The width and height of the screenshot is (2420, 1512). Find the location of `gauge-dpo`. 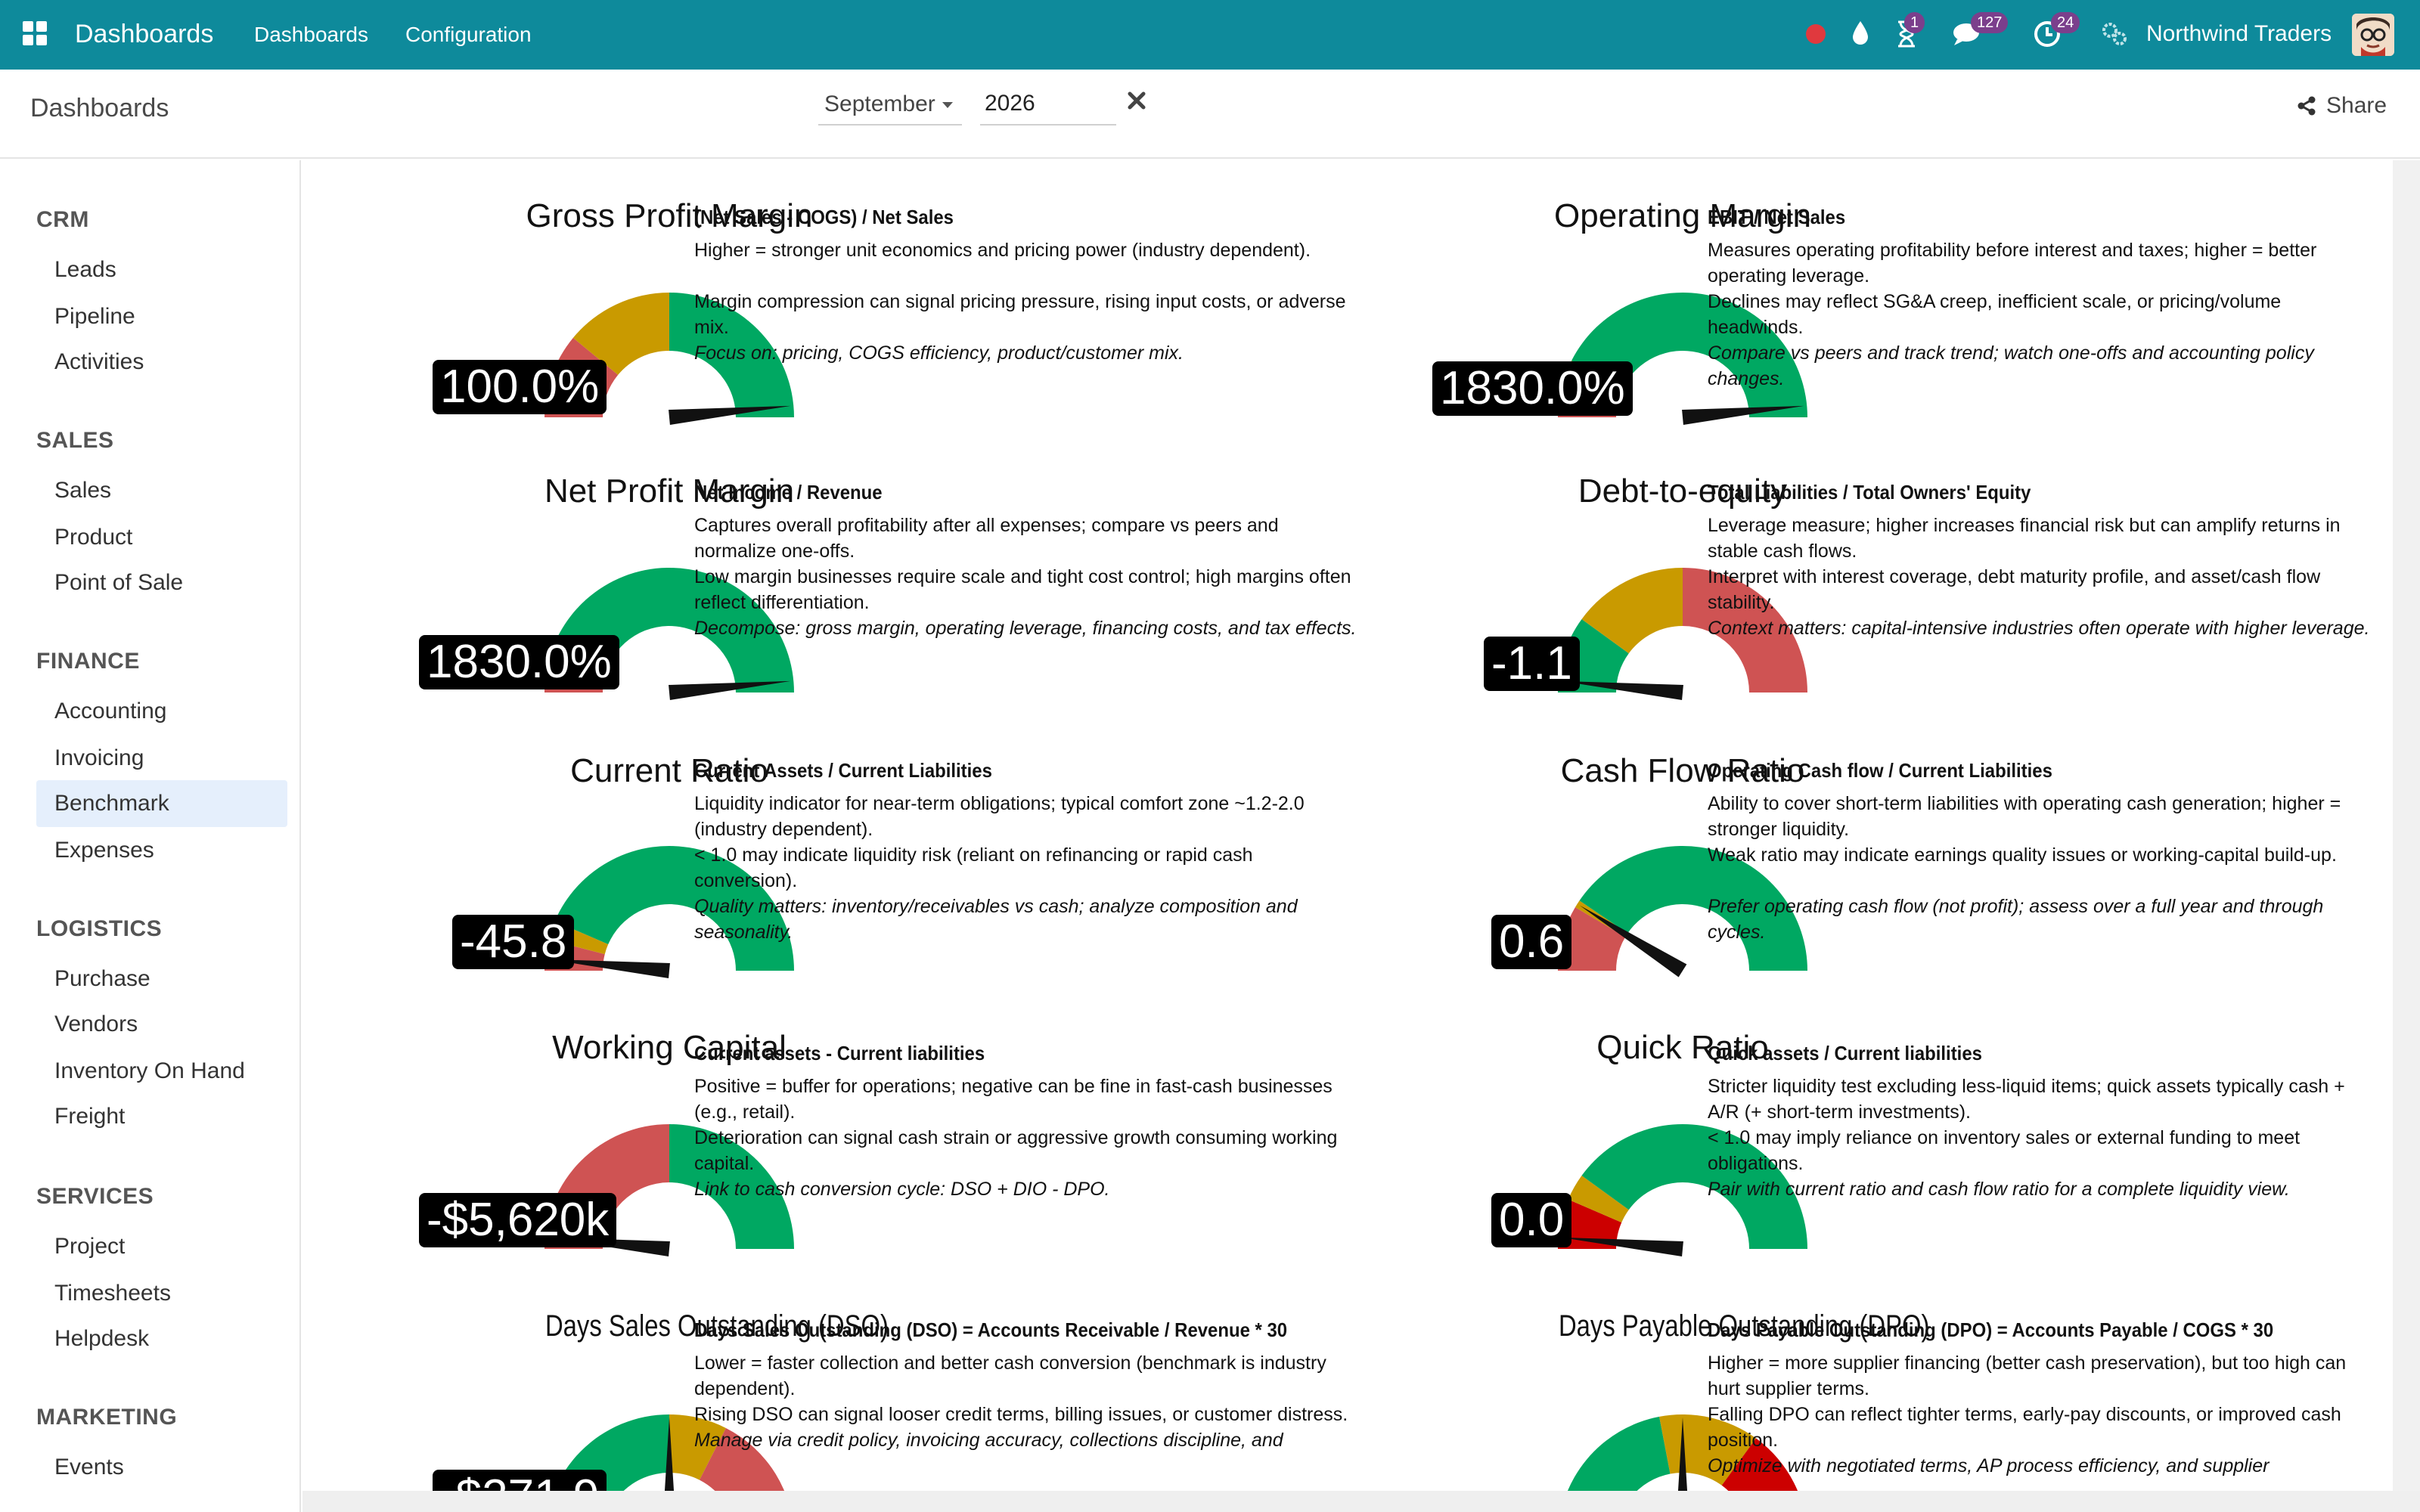

gauge-dpo is located at coordinates (1682, 1452).